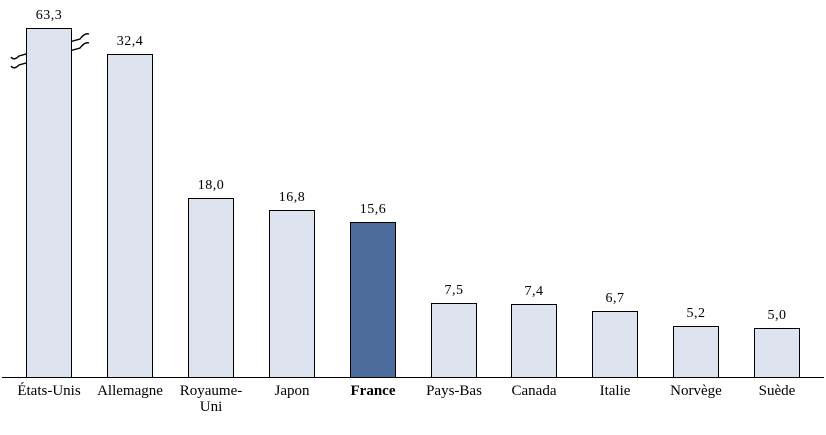 This screenshot has height=435, width=826. I want to click on value-label-italie: 6,7, so click(615, 298).